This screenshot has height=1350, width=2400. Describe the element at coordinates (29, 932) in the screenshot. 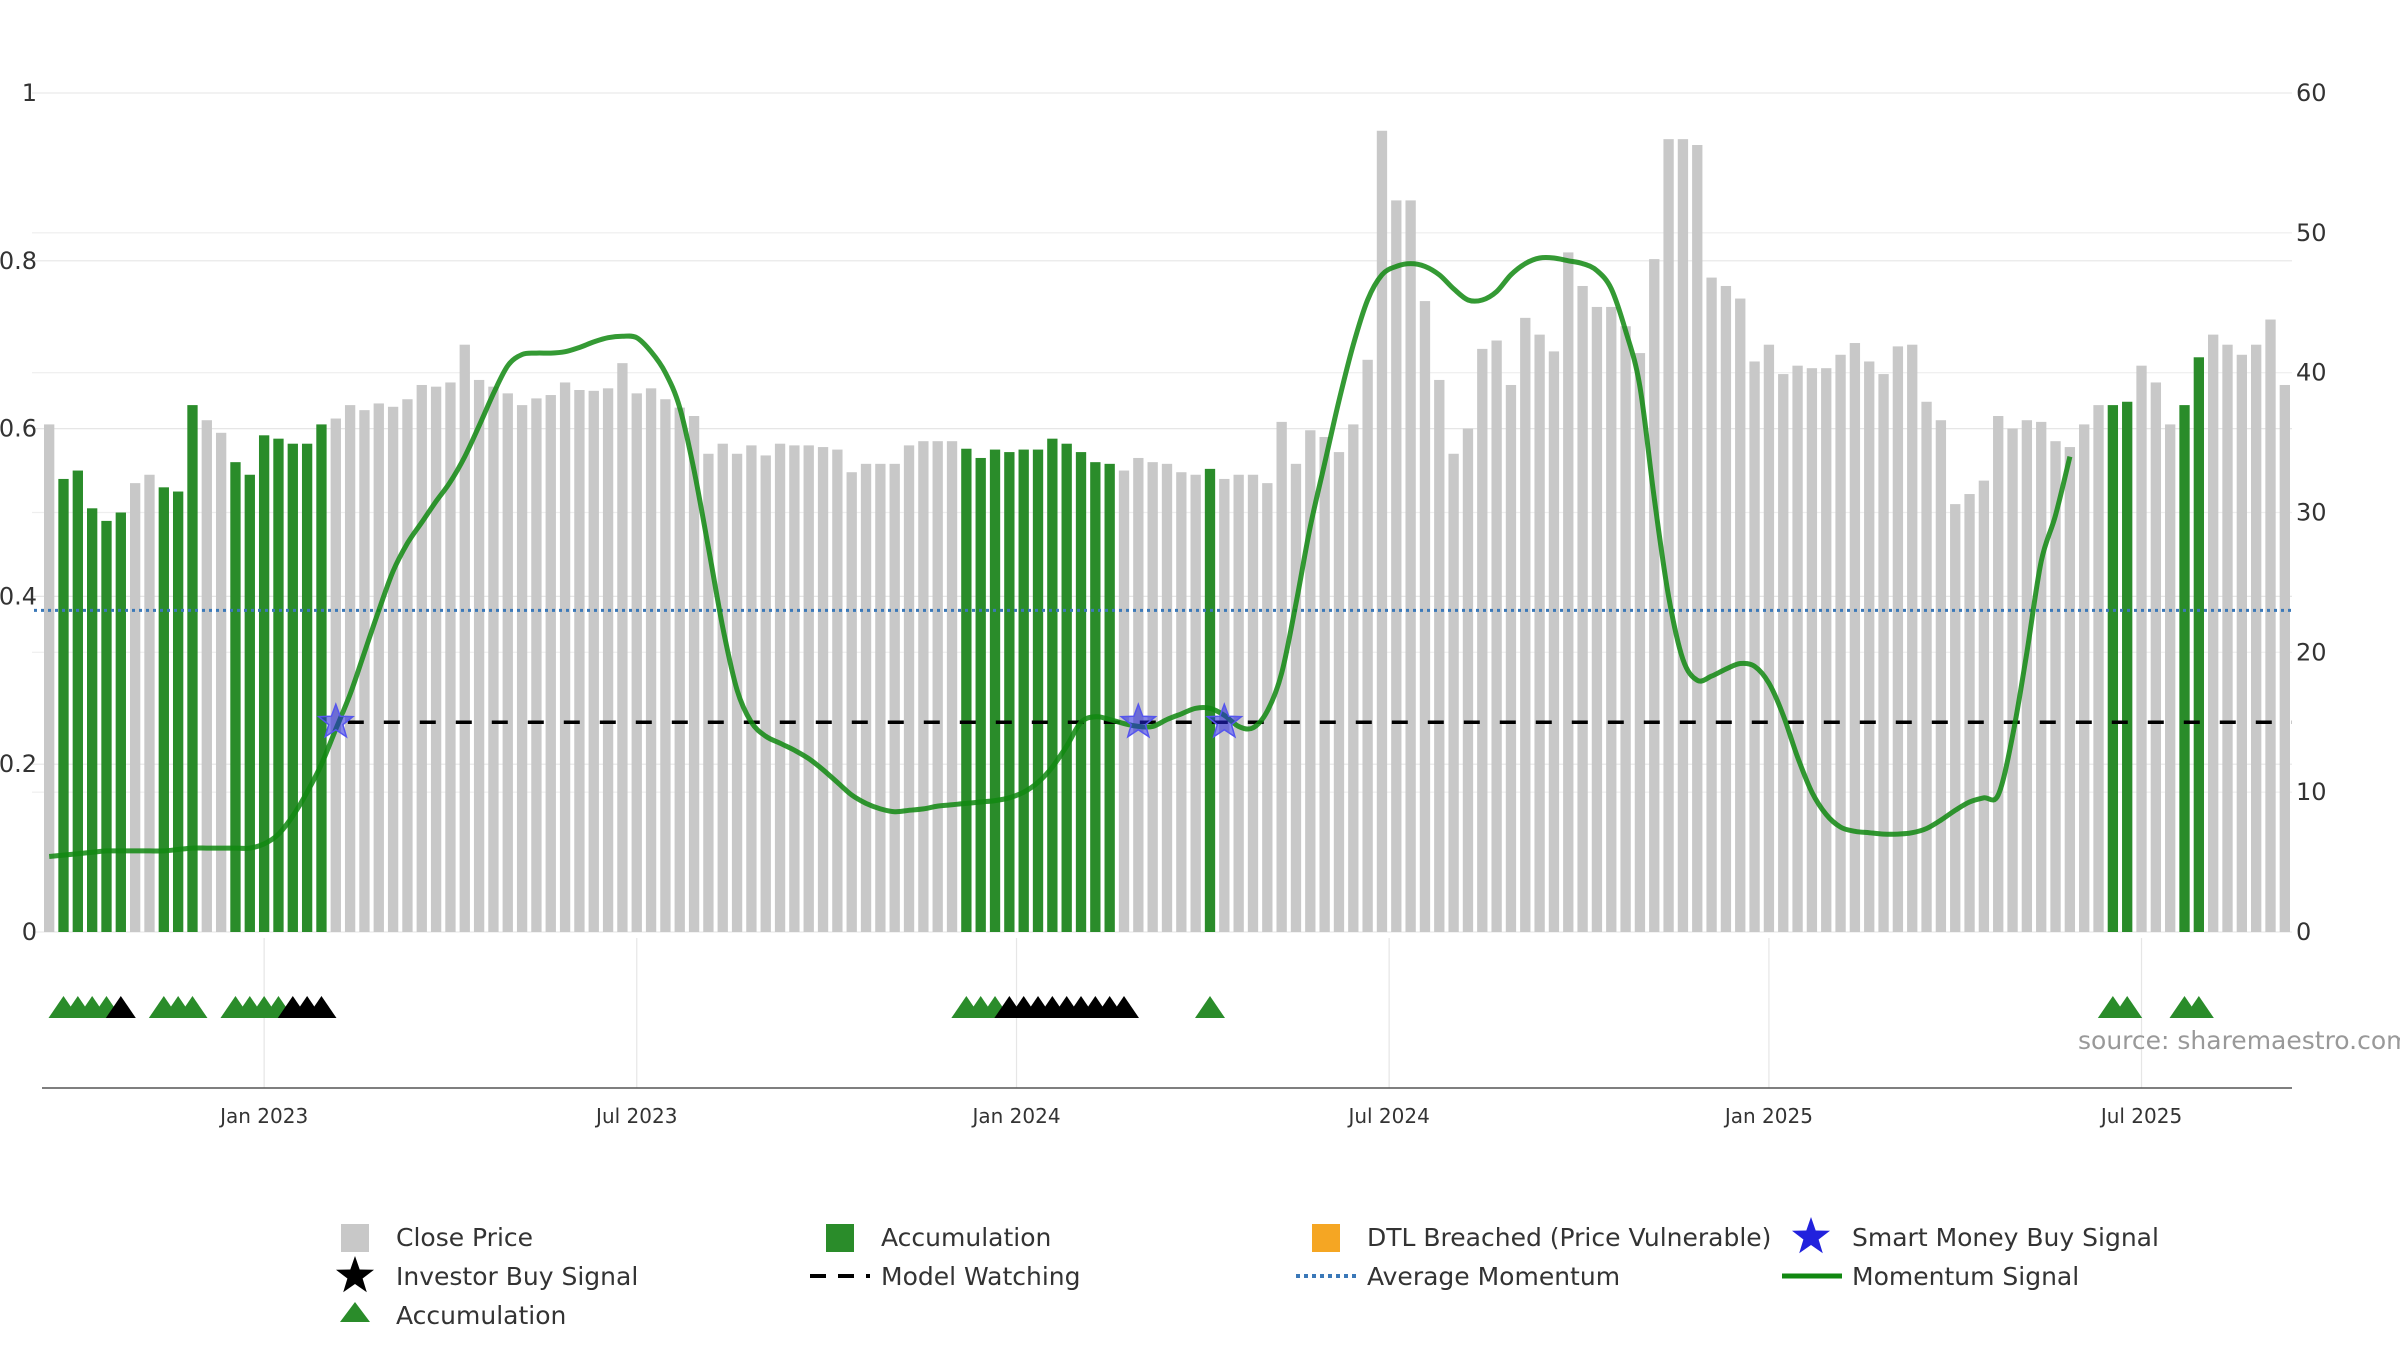

I see `left-tick-label: 0` at that location.